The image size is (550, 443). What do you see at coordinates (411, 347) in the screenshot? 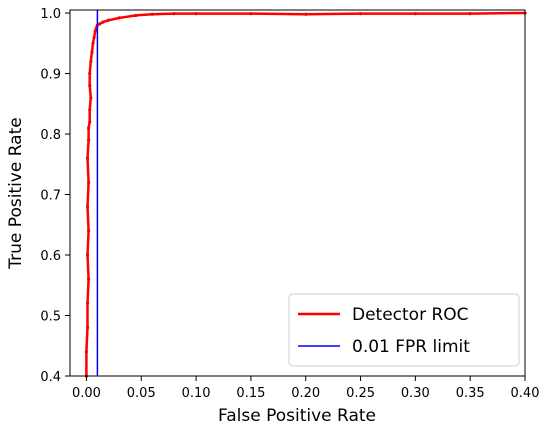
I see `legend-label-fpr-limit: 0.01 FPR limit` at bounding box center [411, 347].